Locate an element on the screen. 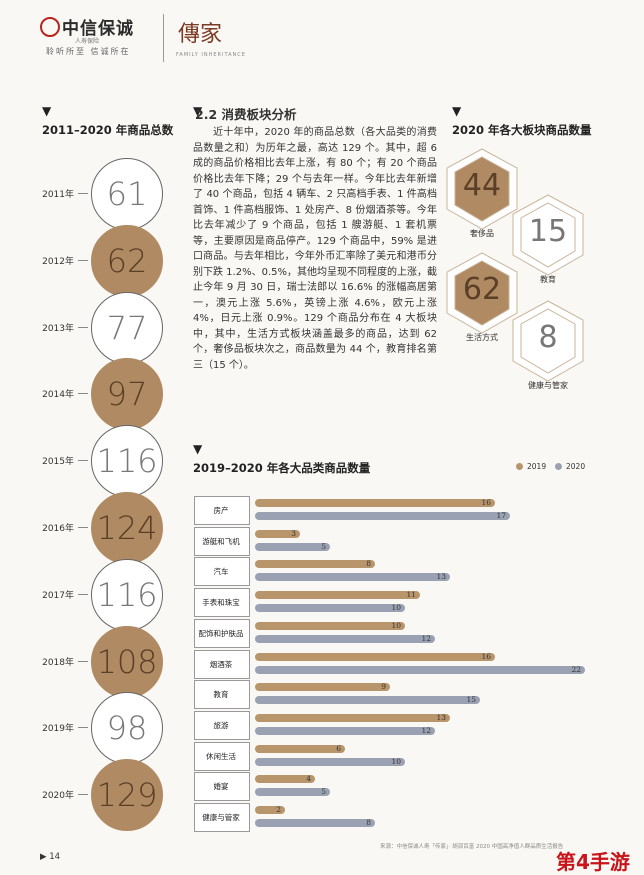  year-total-circle: 98 is located at coordinates (127, 728).